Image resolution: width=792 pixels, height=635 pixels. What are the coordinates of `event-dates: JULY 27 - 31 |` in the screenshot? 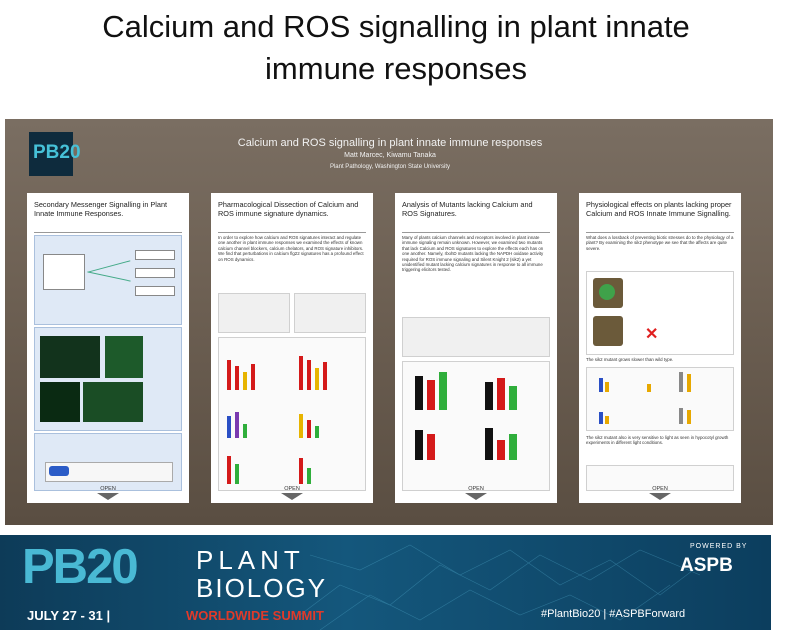 It's located at (69, 615).